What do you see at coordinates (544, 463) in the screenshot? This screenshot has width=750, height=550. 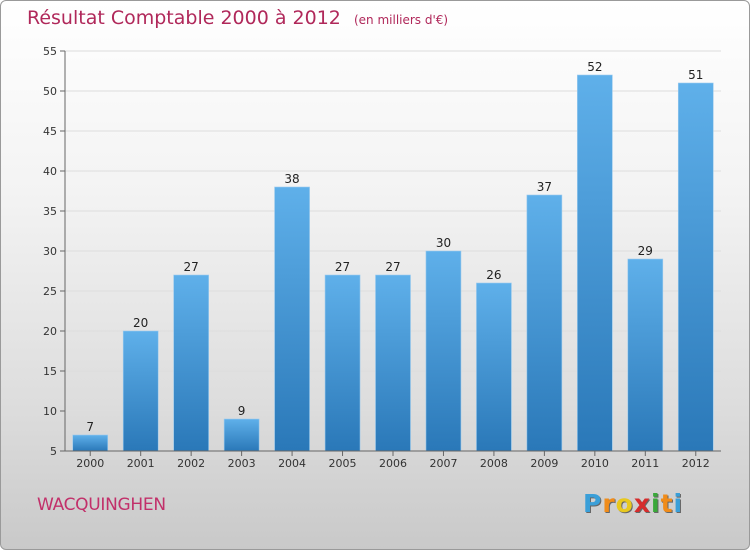 I see `x-tick-label: 2009` at bounding box center [544, 463].